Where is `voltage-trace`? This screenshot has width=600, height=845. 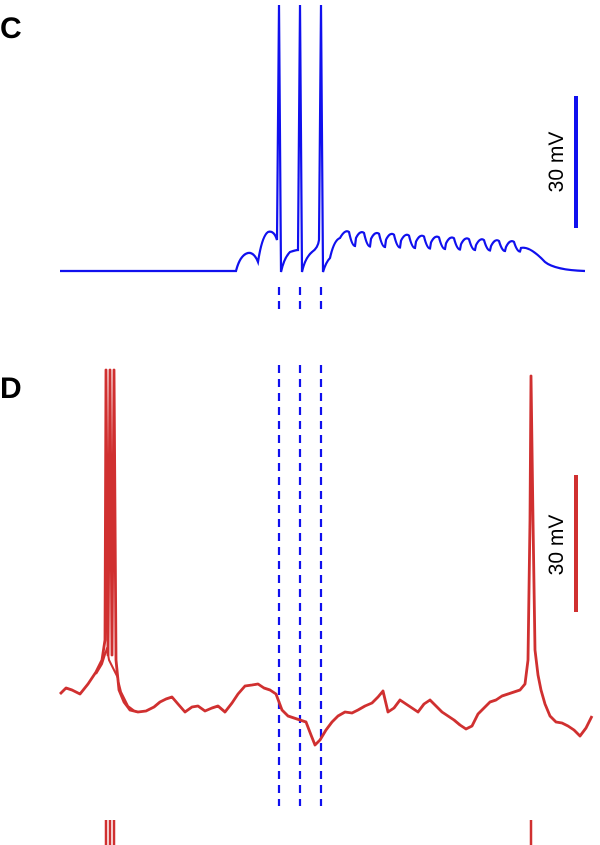 voltage-trace is located at coordinates (116, 680).